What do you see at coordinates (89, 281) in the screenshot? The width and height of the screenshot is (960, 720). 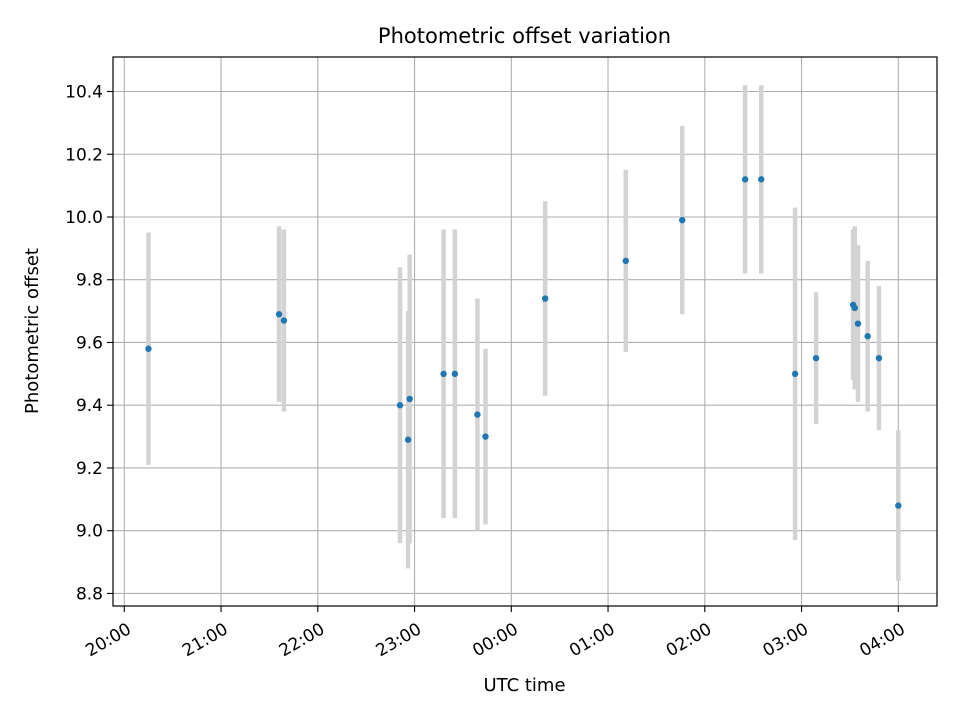 I see `y-tick-label: 9.8` at bounding box center [89, 281].